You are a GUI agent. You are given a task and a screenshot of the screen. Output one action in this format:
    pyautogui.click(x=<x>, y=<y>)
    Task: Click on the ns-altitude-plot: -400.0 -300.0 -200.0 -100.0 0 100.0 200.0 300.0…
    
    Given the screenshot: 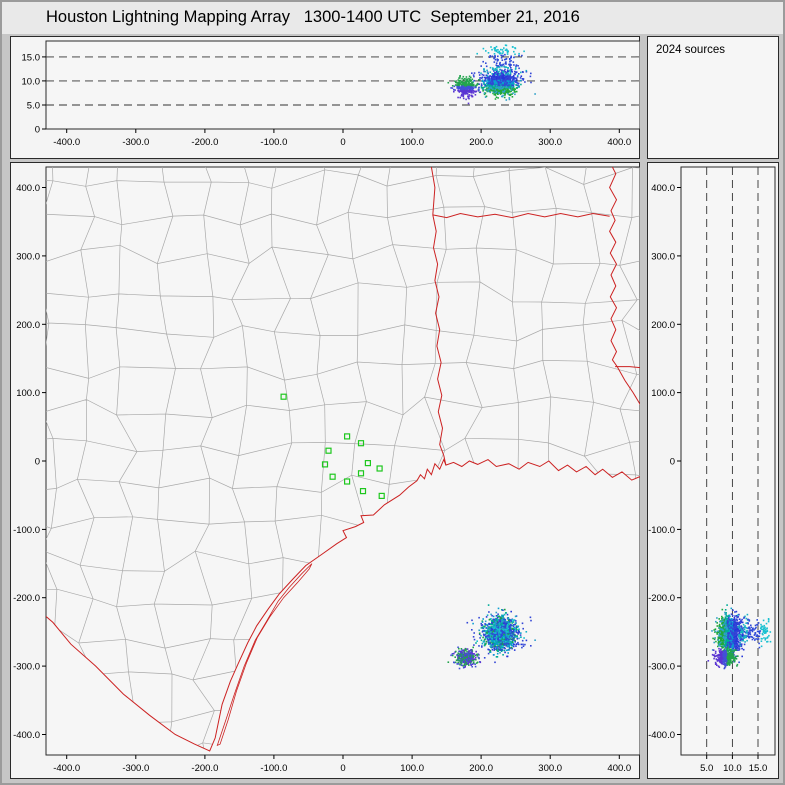 What is the action you would take?
    pyautogui.click(x=713, y=470)
    